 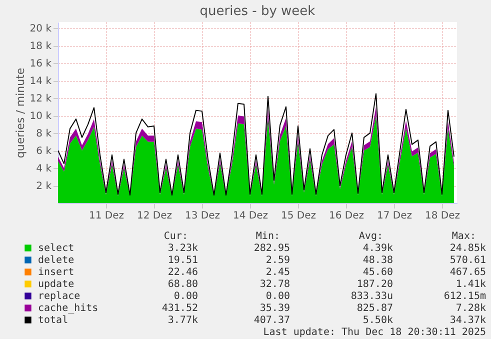 I want to click on text: 34.37k, so click(x=468, y=320).